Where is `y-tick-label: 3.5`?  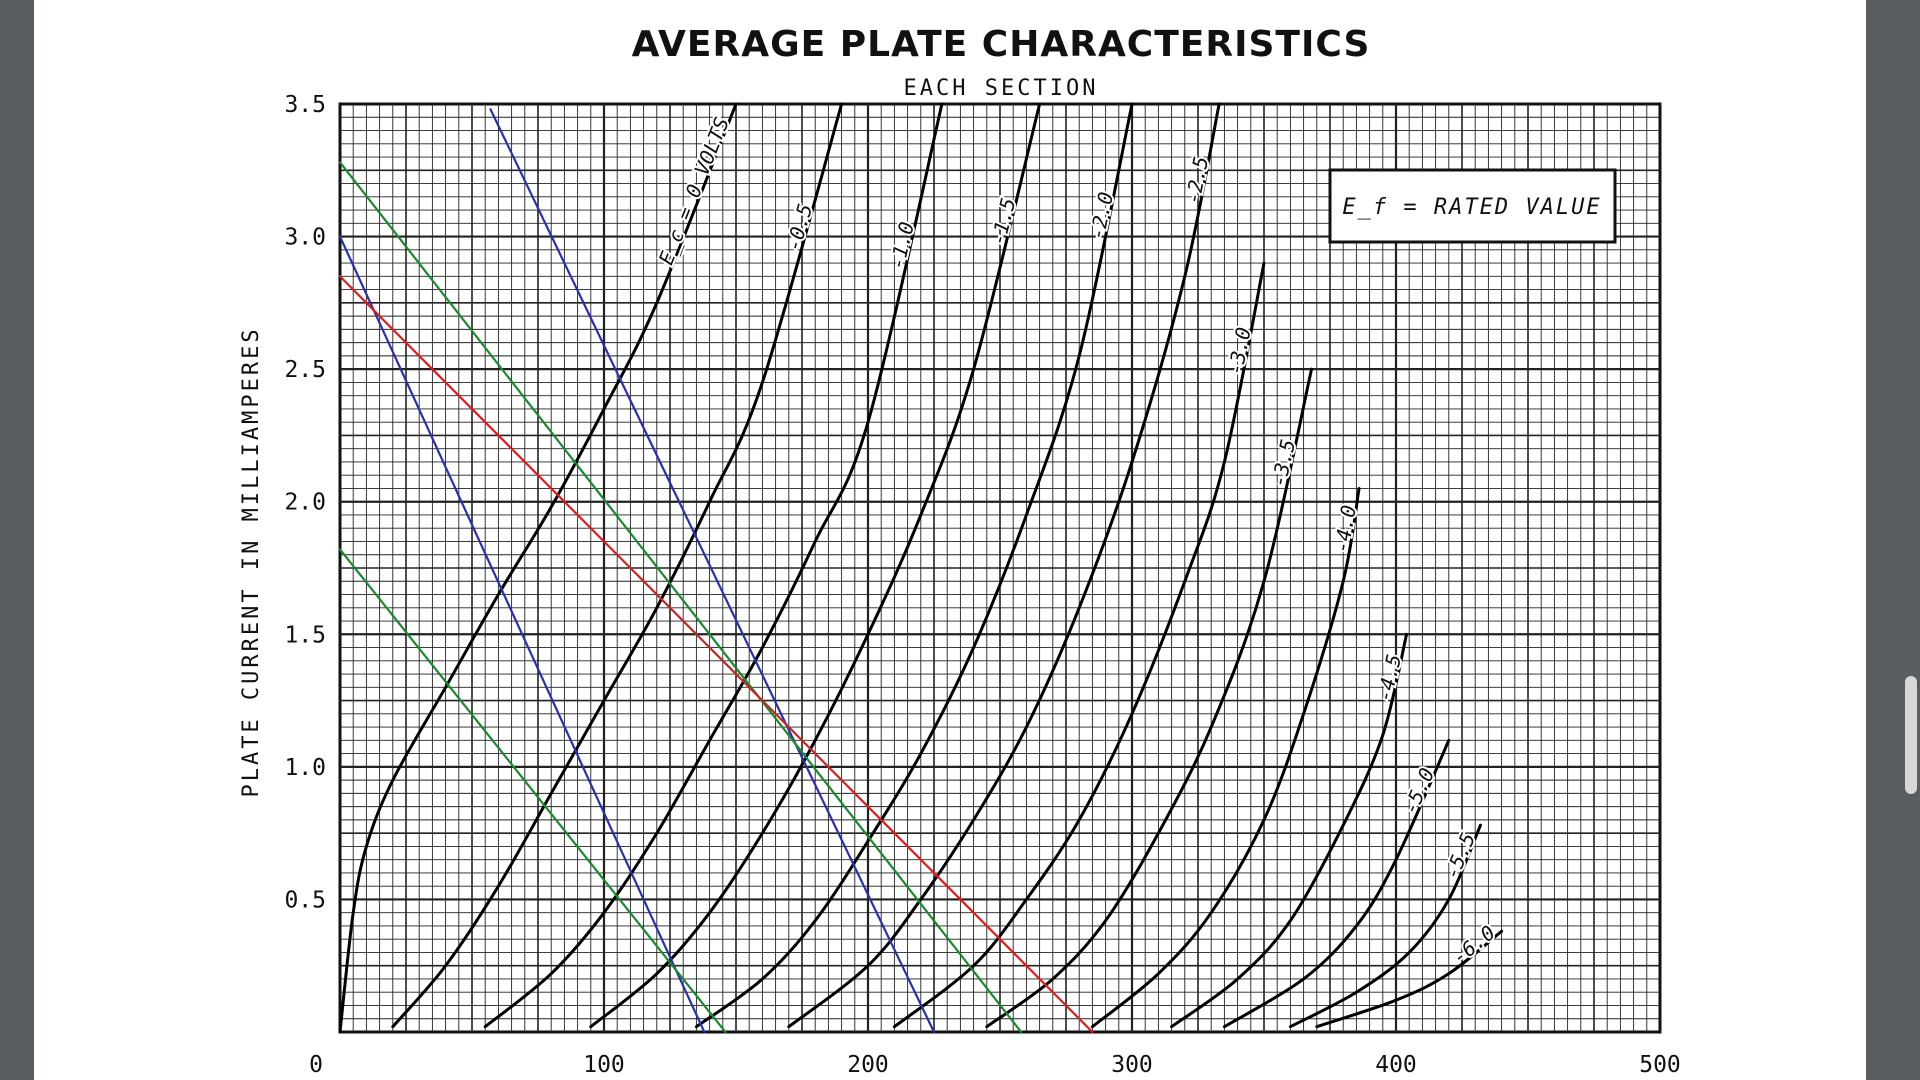
y-tick-label: 3.5 is located at coordinates (305, 105).